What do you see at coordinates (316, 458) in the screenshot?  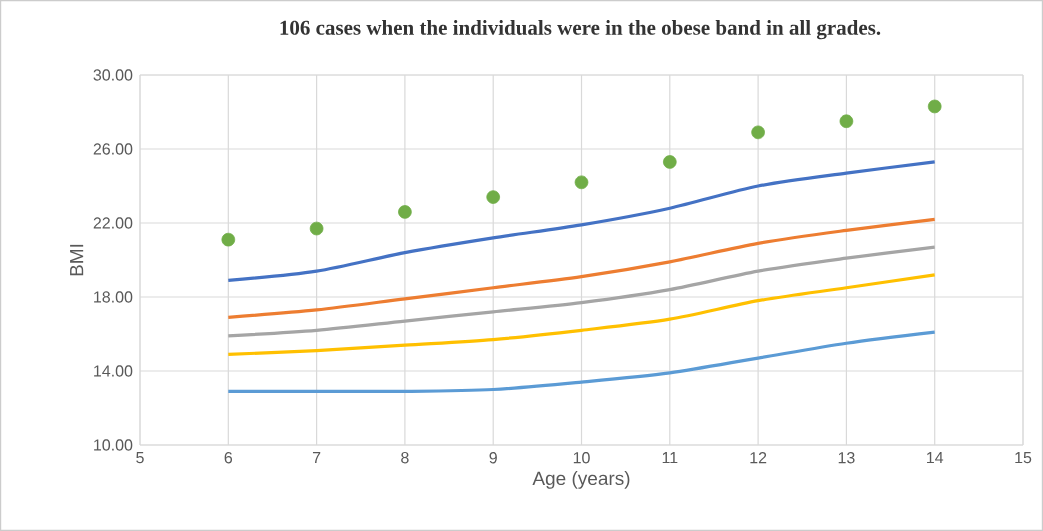 I see `x-tick-label: 7` at bounding box center [316, 458].